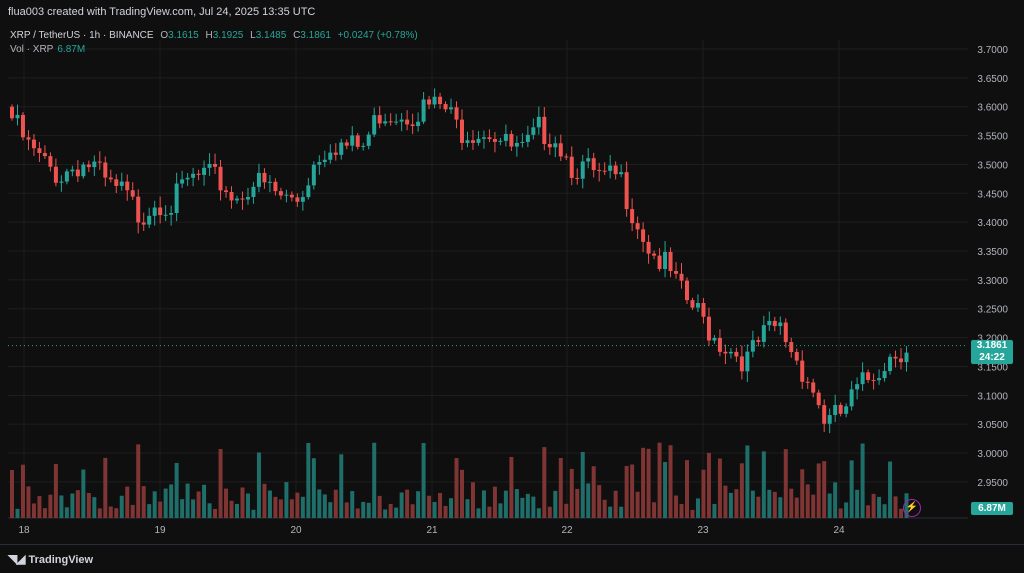 This screenshot has width=1024, height=573. What do you see at coordinates (992, 79) in the screenshot?
I see `y-tick-label: 3.6500` at bounding box center [992, 79].